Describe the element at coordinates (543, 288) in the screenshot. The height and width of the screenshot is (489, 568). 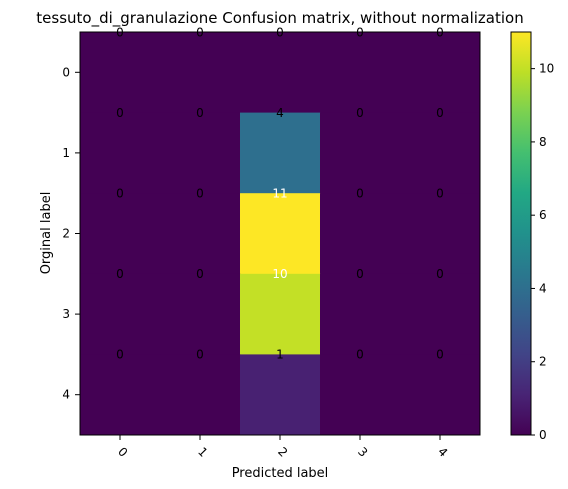
I see `colorbar-tick-label: 4` at that location.